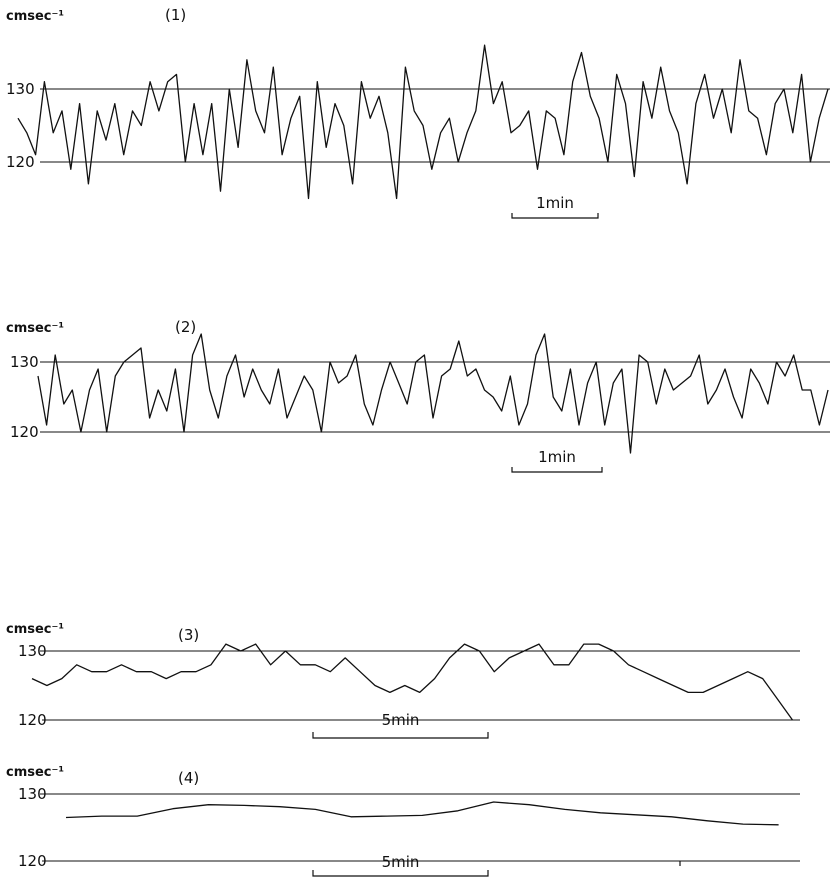 Image resolution: width=830 pixels, height=880 pixels. I want to click on panel-label: (4), so click(188, 778).